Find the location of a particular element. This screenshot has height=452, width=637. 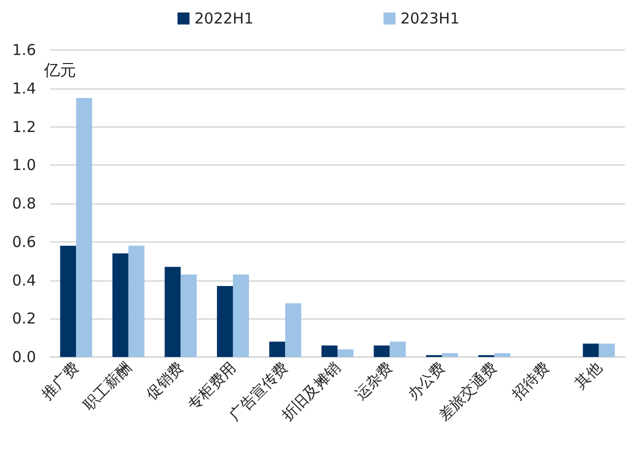

legend-label: 2023H1 is located at coordinates (430, 19).